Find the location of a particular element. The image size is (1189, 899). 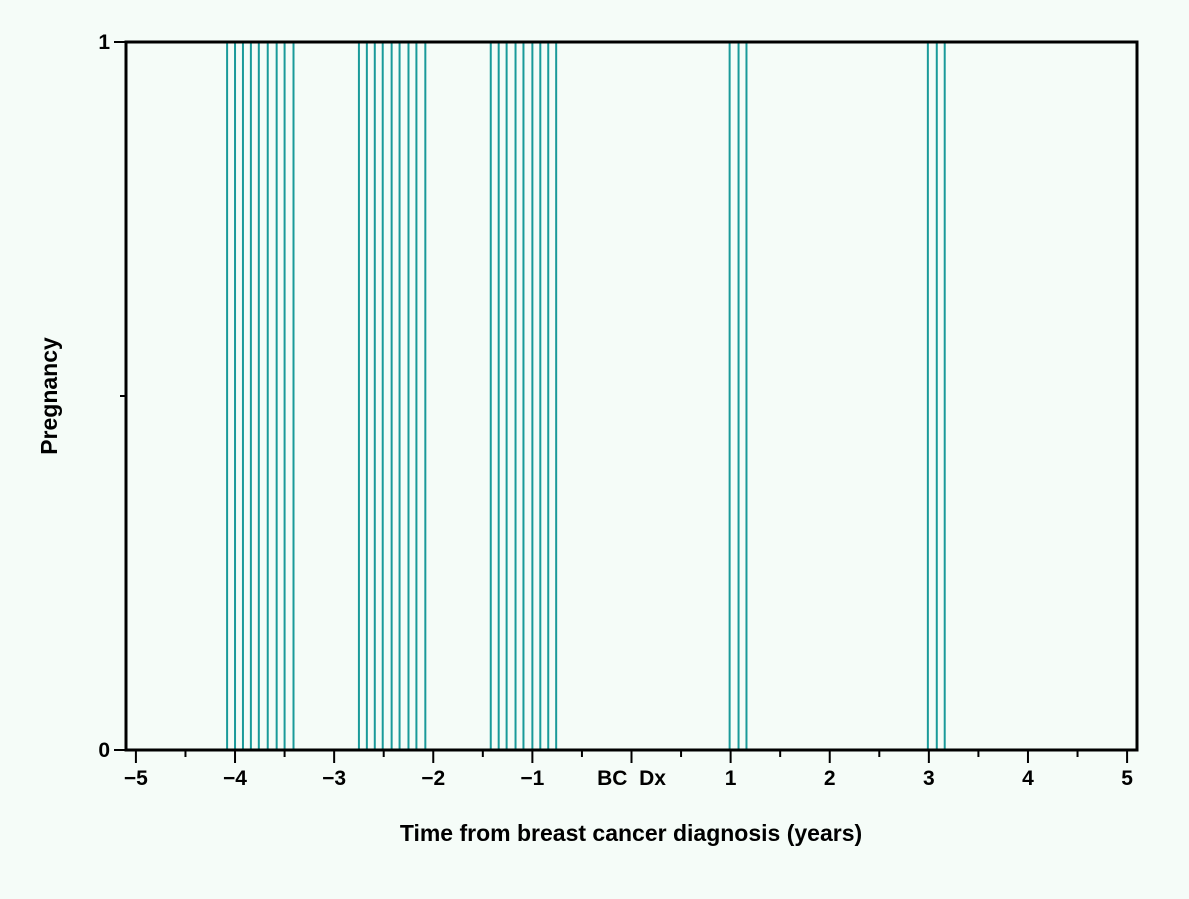

x-tick-label: 5 is located at coordinates (1127, 778).